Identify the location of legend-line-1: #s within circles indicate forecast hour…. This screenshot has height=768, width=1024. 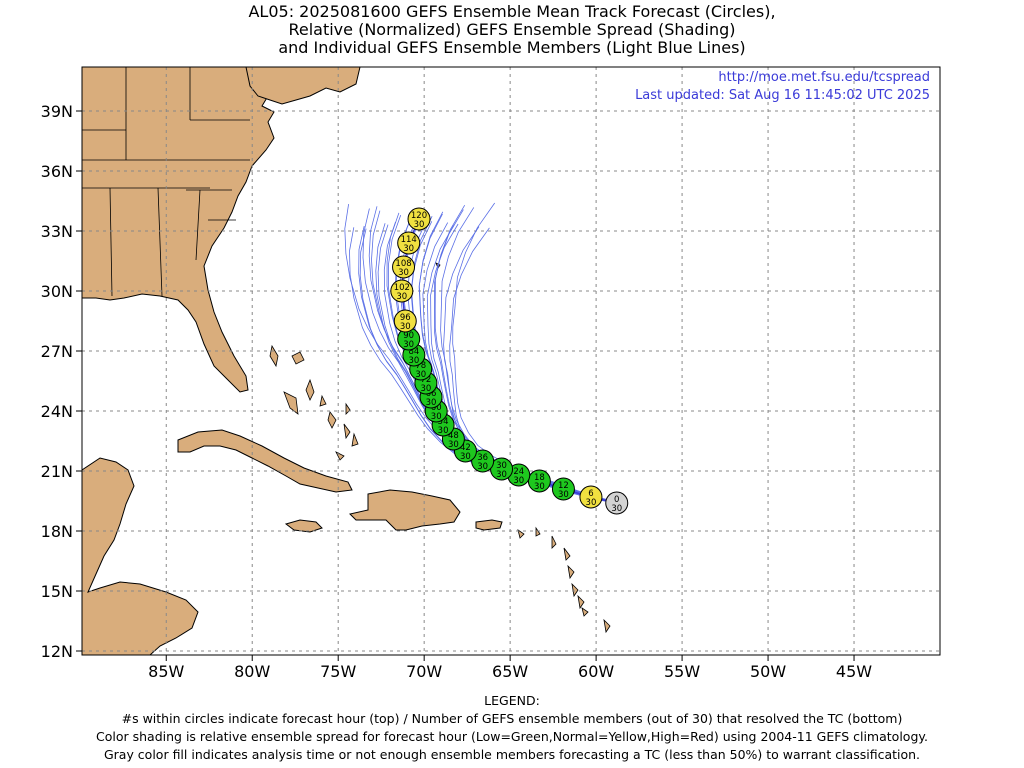
(512, 718).